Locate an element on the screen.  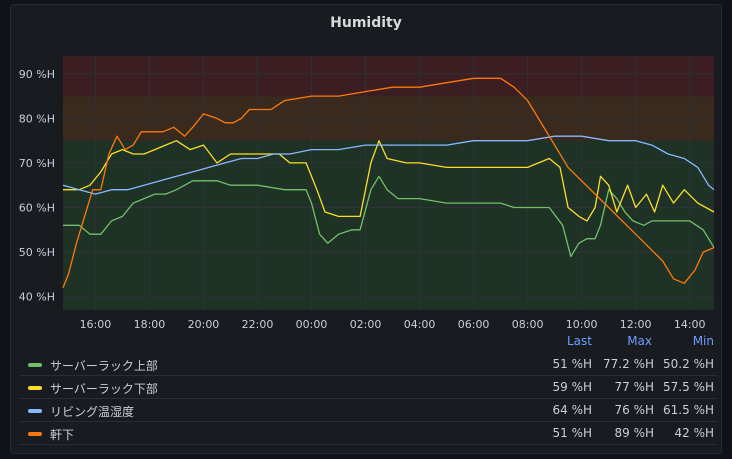
x-tick-label: 00:00 is located at coordinates (312, 324).